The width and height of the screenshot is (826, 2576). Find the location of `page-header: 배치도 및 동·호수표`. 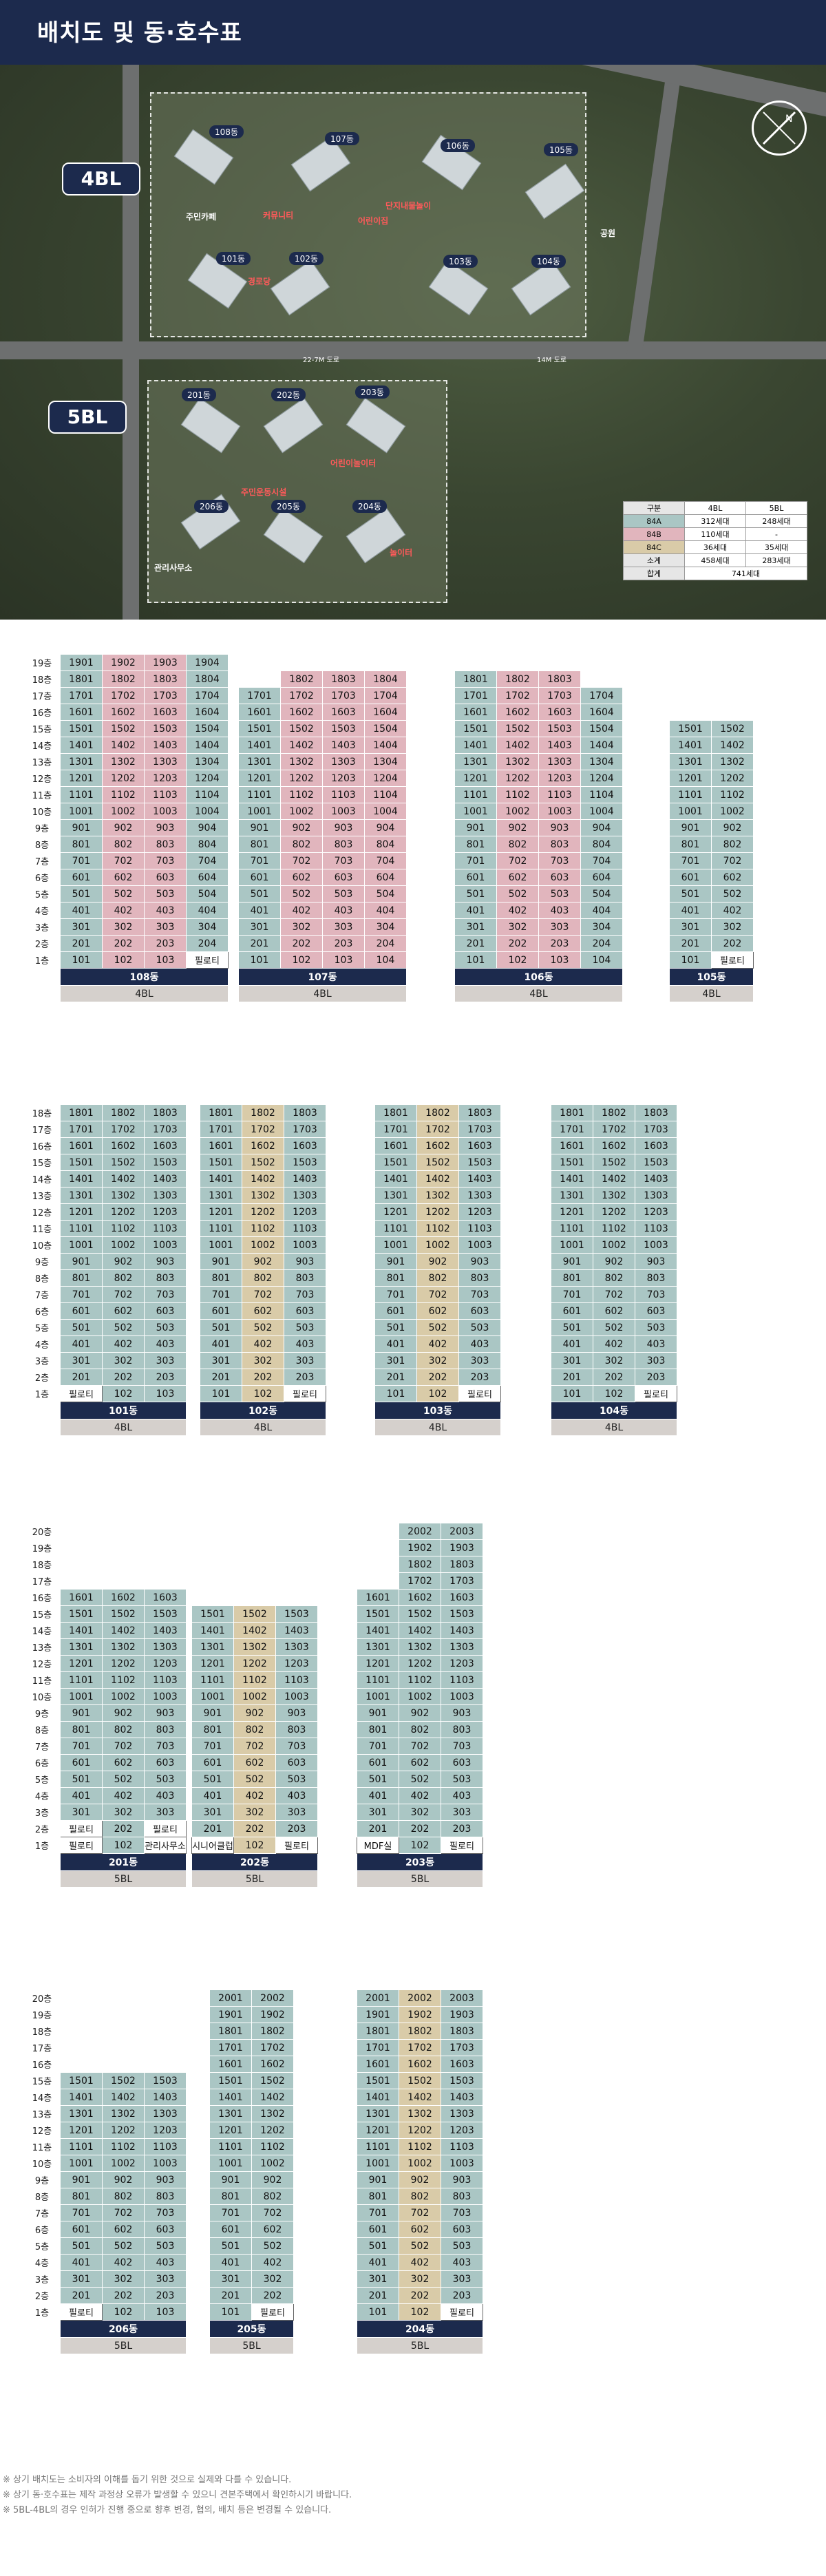

page-header: 배치도 및 동·호수표 is located at coordinates (413, 33).